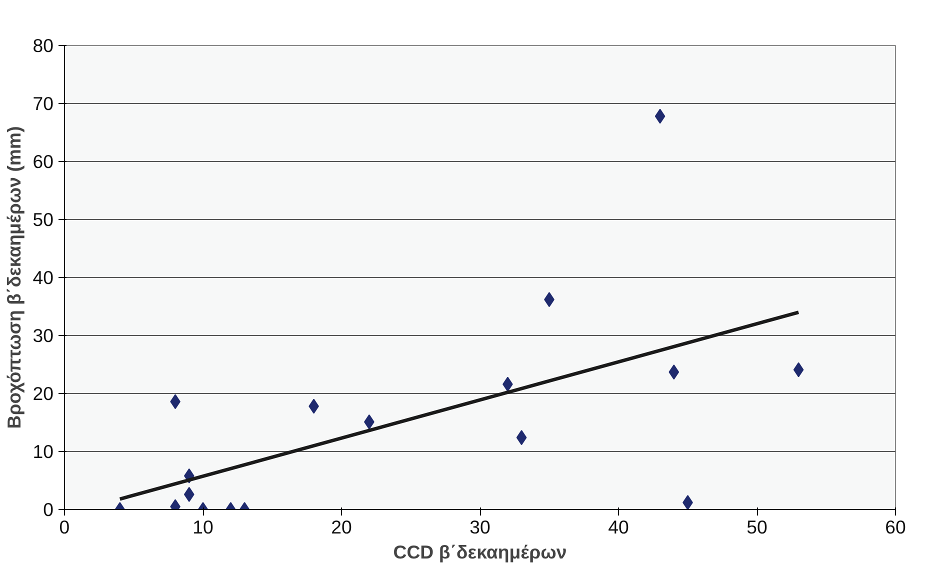 The height and width of the screenshot is (573, 933). What do you see at coordinates (341, 527) in the screenshot?
I see `x-tick-label: 20` at bounding box center [341, 527].